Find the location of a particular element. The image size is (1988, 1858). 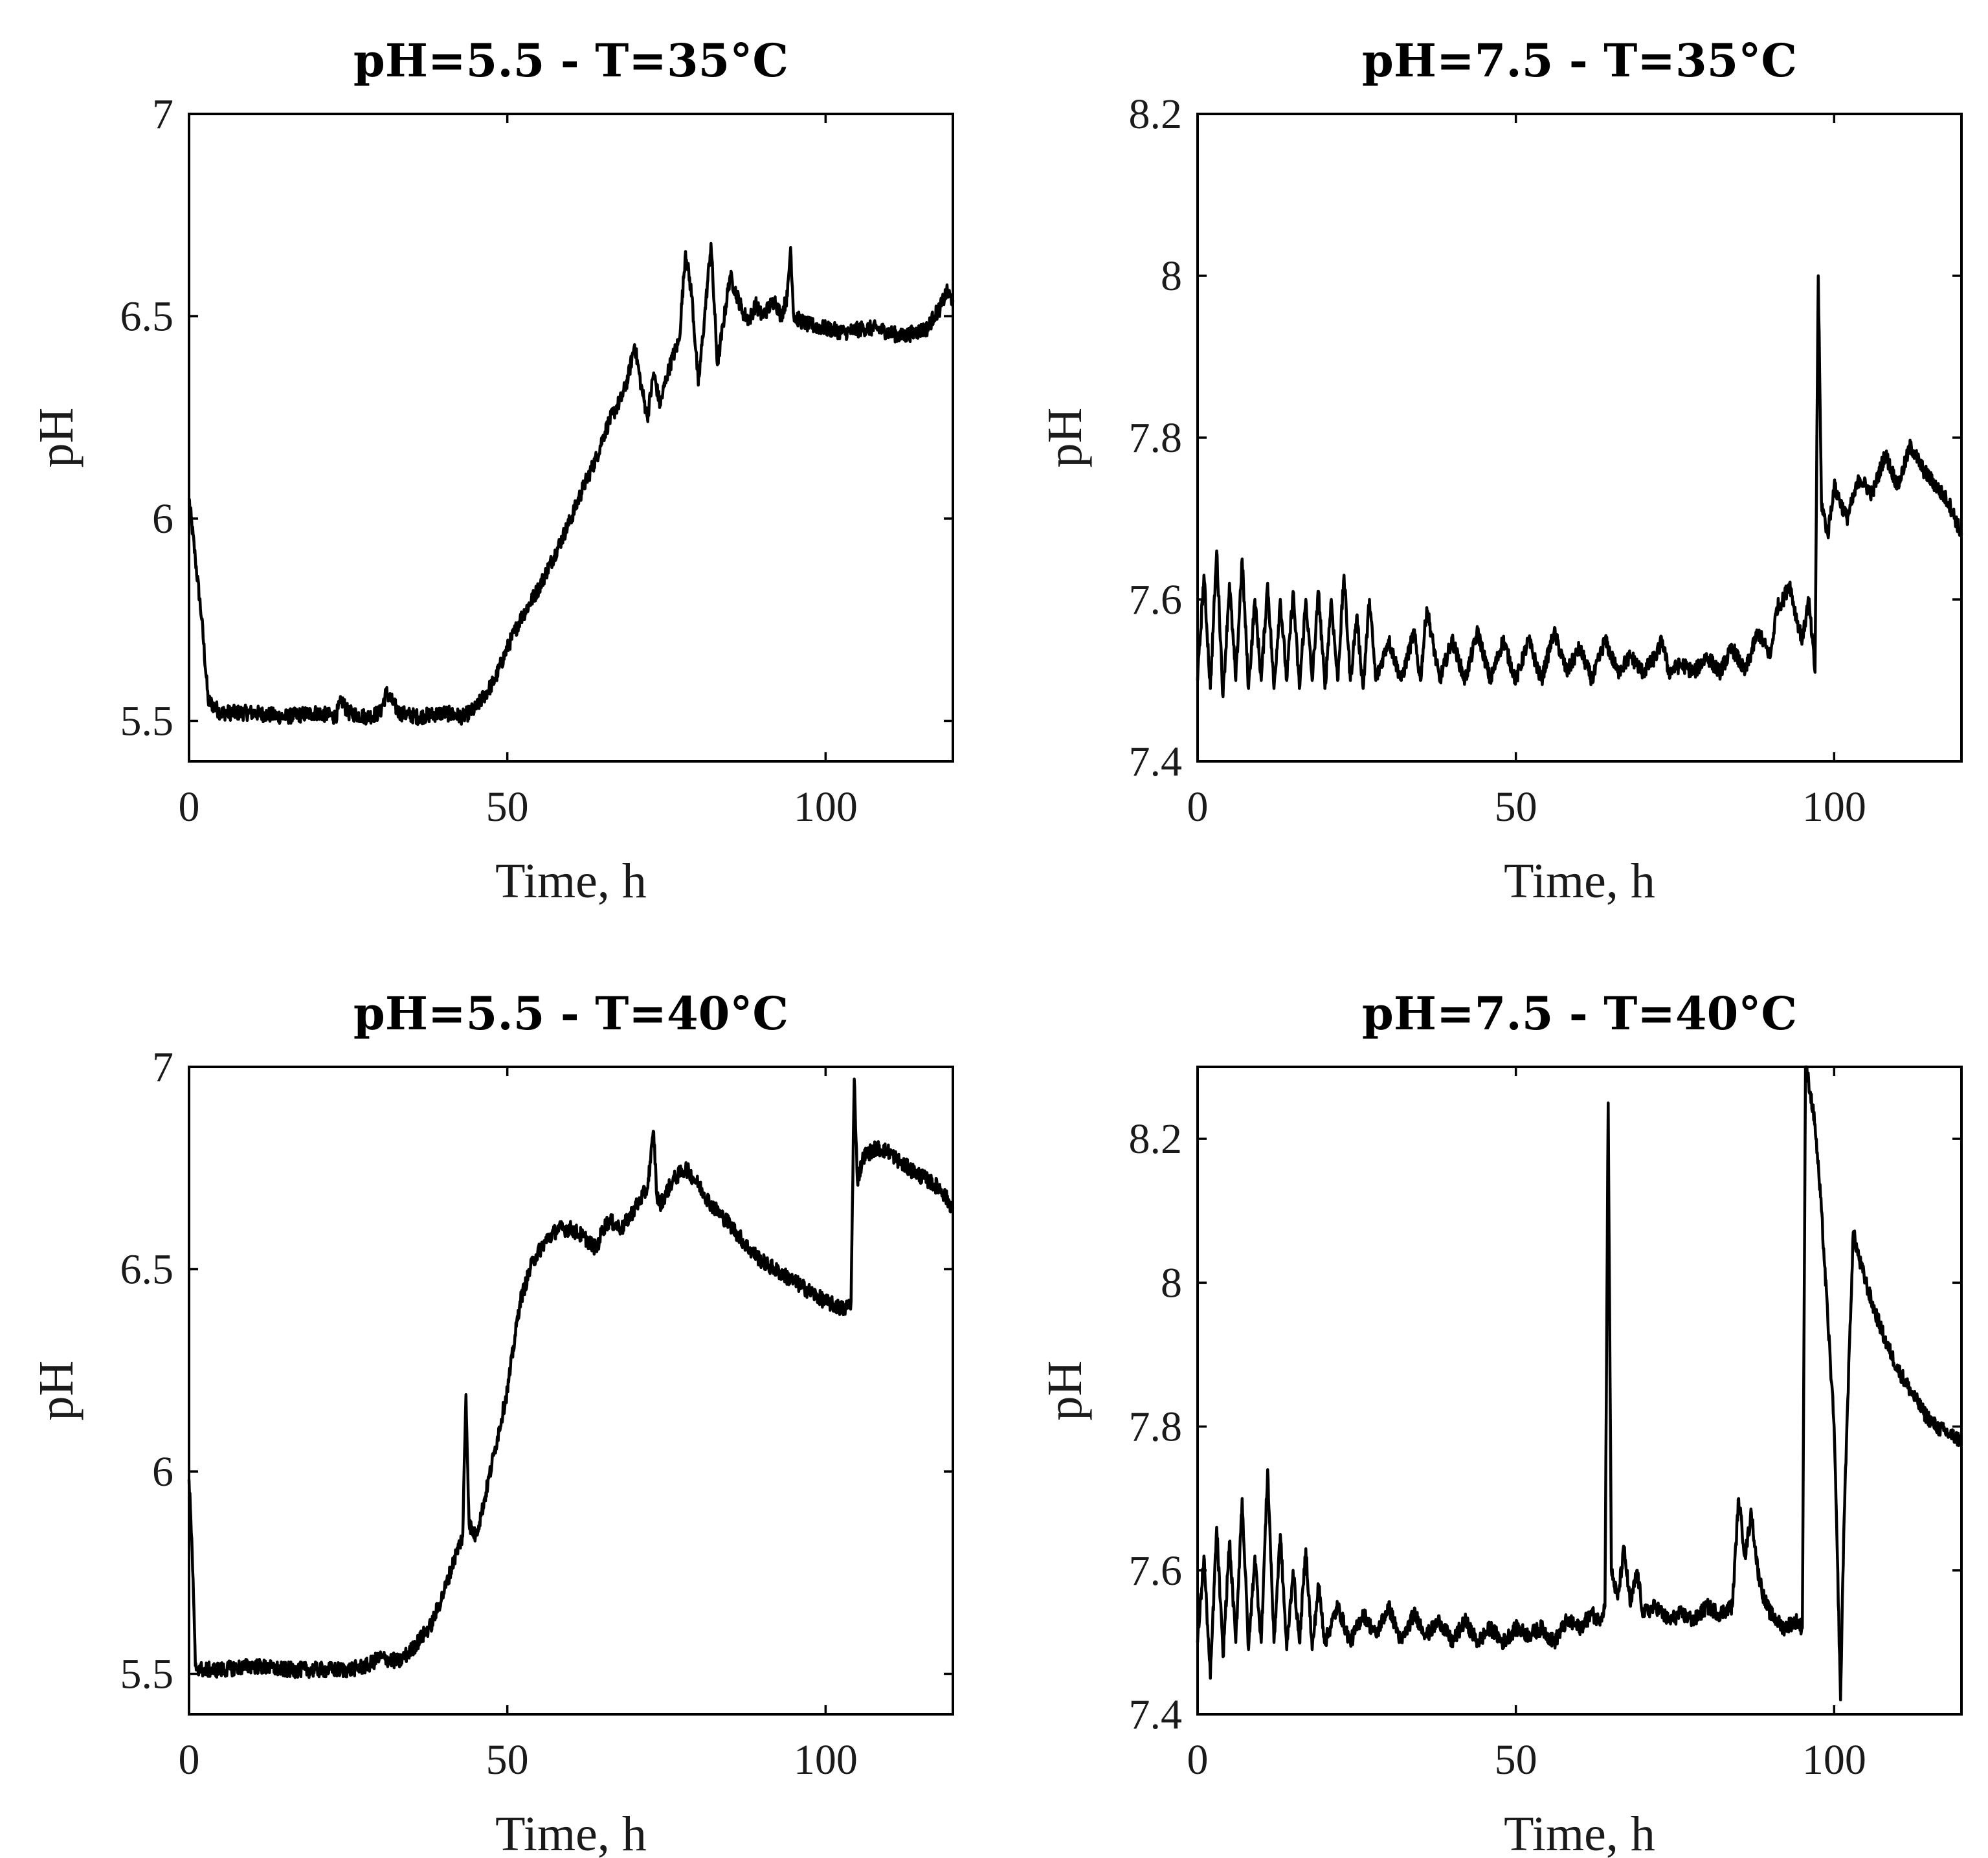

chart-title: pH=5.5 - T=40°C is located at coordinates (570, 1013).